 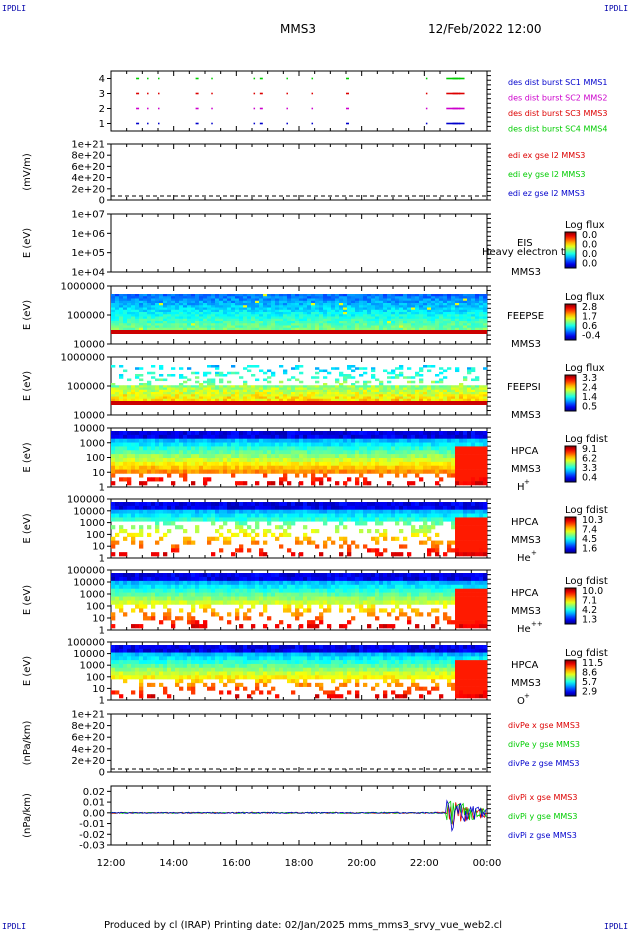 I want to click on instrument-label: HPCA, so click(x=525, y=522).